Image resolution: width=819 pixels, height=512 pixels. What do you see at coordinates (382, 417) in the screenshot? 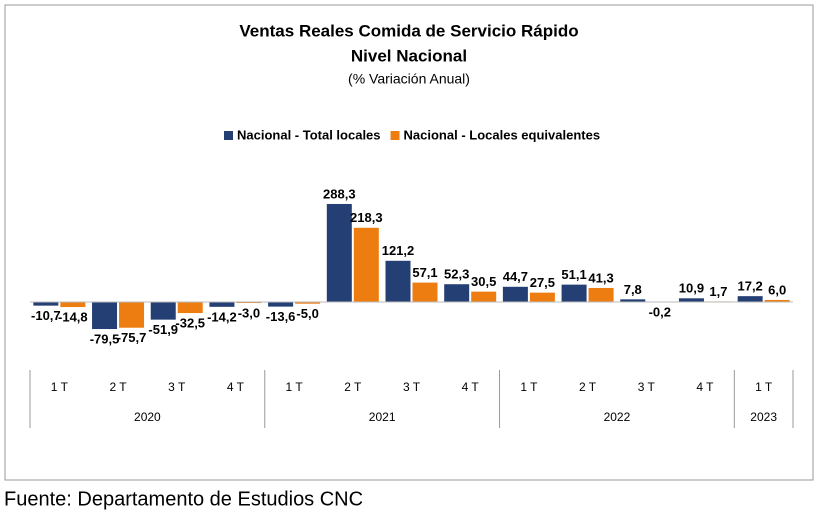
I see `group-label: 2021` at bounding box center [382, 417].